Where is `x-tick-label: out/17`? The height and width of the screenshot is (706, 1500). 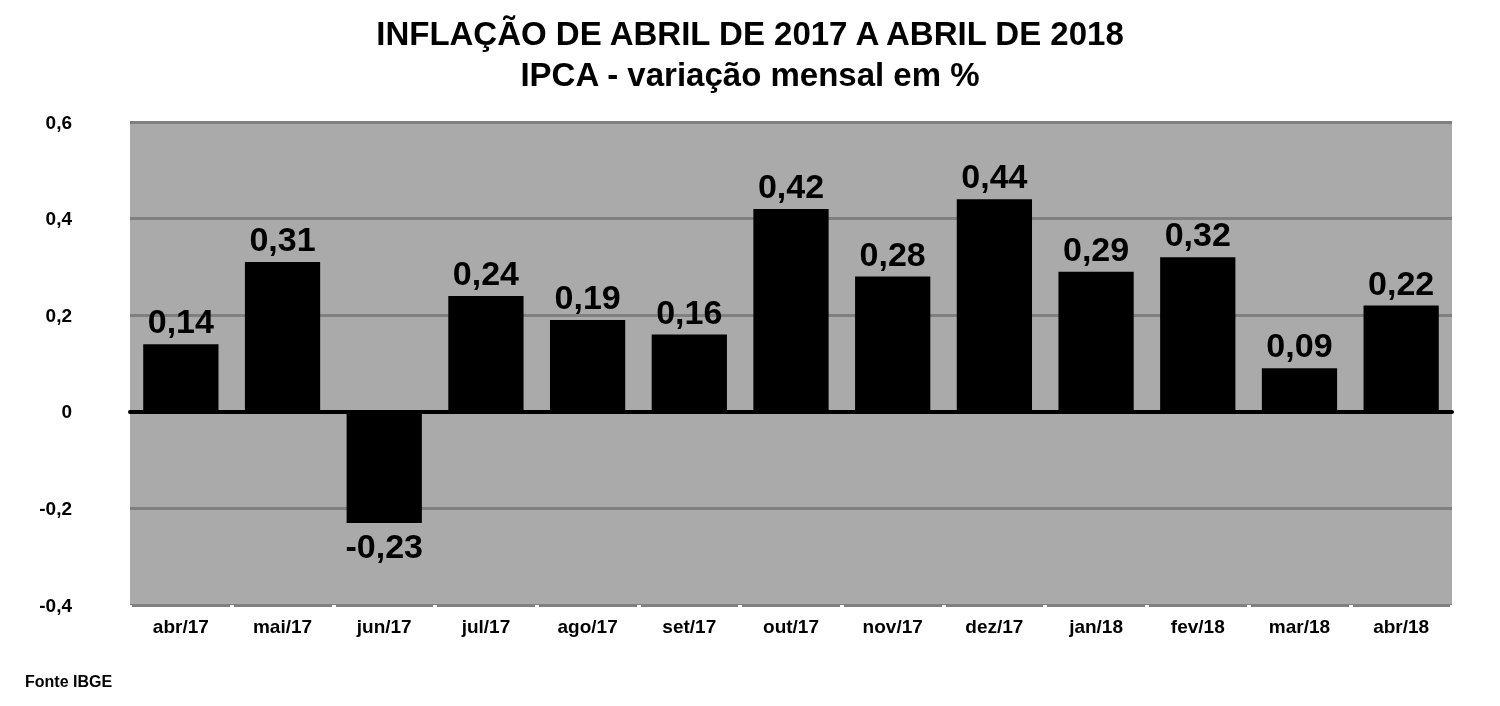
x-tick-label: out/17 is located at coordinates (791, 626).